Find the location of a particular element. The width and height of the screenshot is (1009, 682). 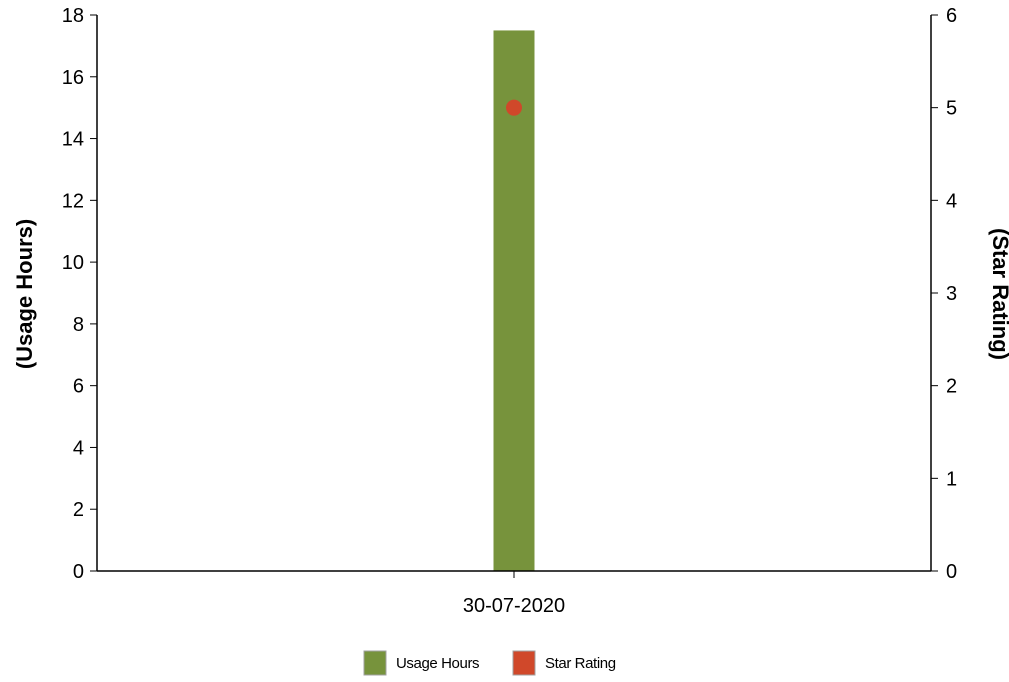

y-tick-label-right: 3 is located at coordinates (951, 294).